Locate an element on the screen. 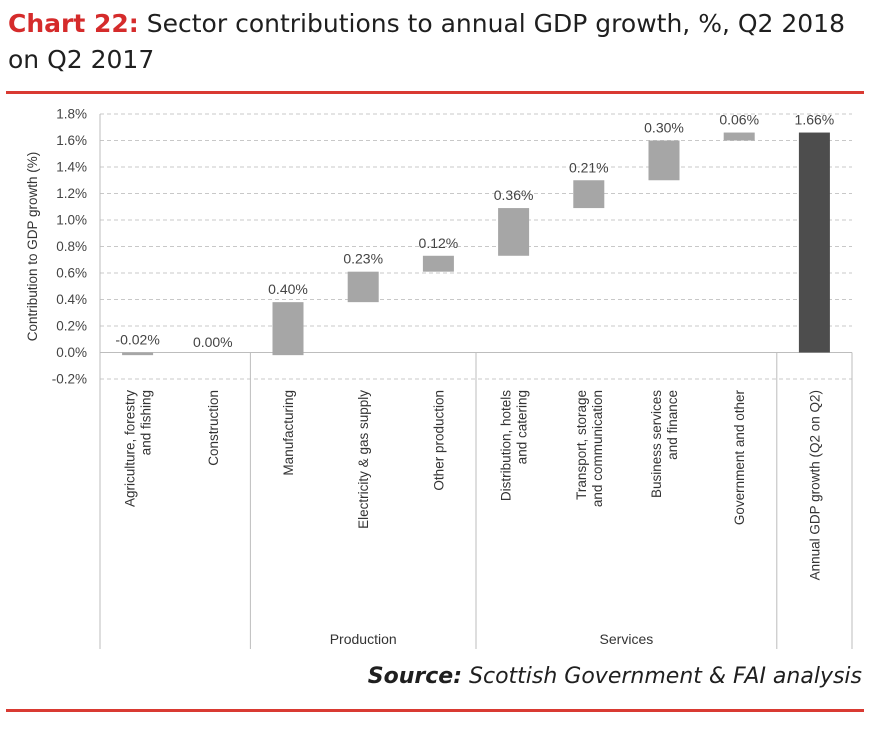  y-tick-label: -0.2% is located at coordinates (69, 379).